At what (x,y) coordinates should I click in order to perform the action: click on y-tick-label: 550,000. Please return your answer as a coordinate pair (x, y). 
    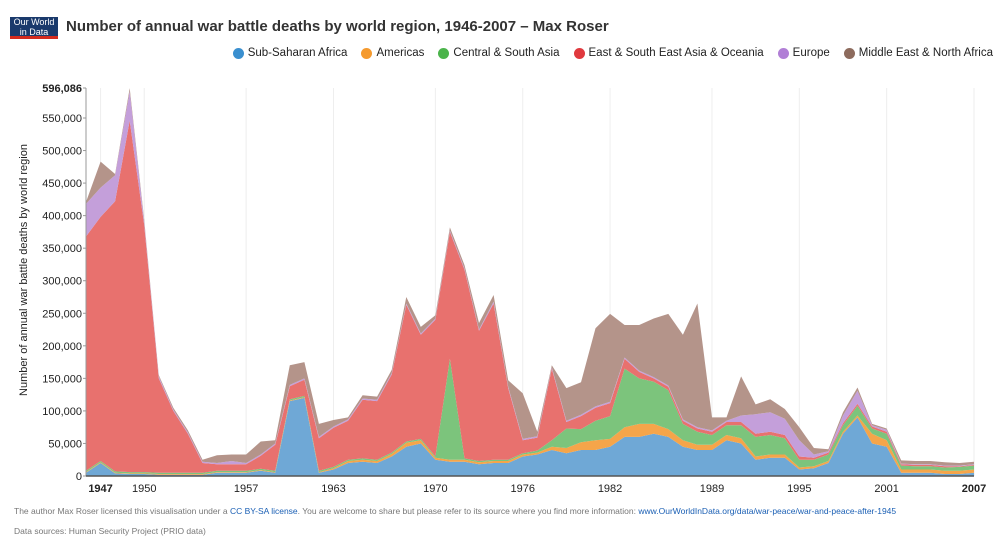
    Looking at the image, I should click on (62, 119).